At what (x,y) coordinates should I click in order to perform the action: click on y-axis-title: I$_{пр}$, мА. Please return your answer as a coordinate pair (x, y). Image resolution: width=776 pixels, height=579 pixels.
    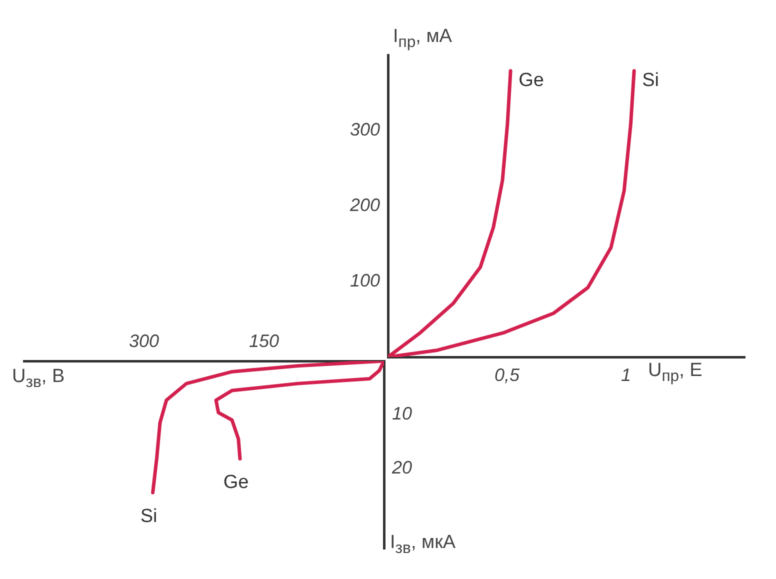
    Looking at the image, I should click on (422, 39).